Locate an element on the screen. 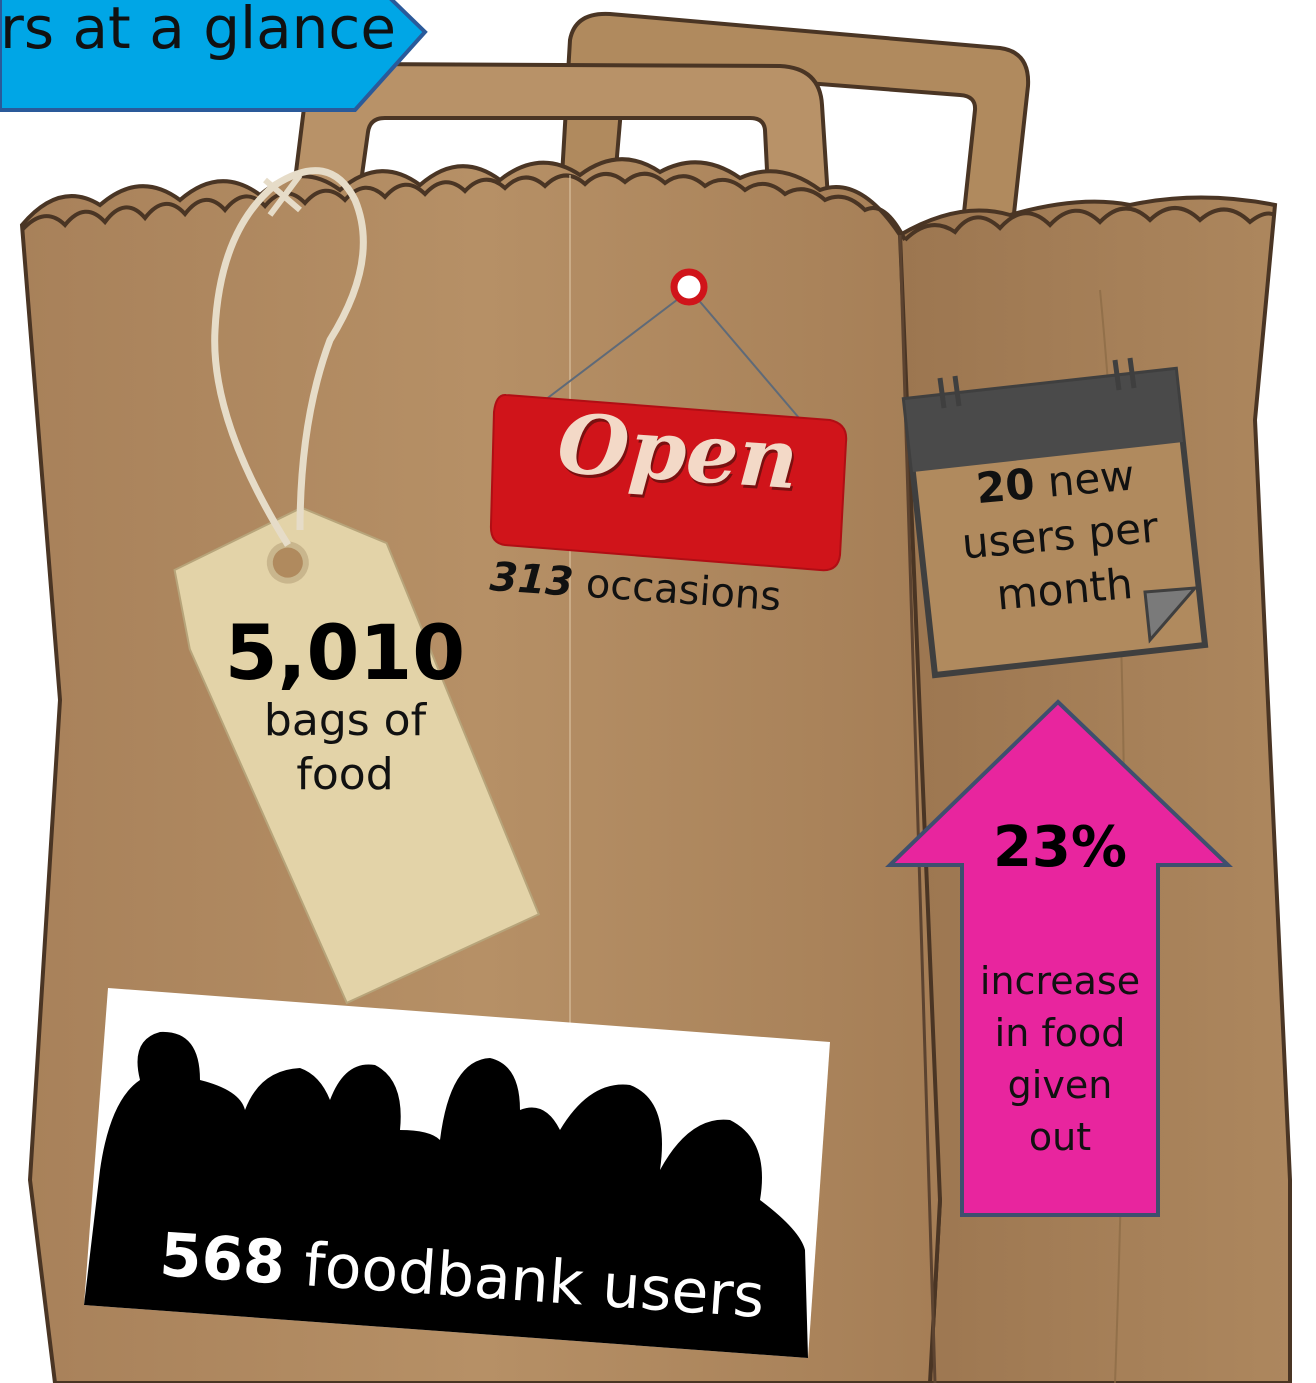 This screenshot has height=1383, width=1316. bags-label-line2: food is located at coordinates (345, 774).